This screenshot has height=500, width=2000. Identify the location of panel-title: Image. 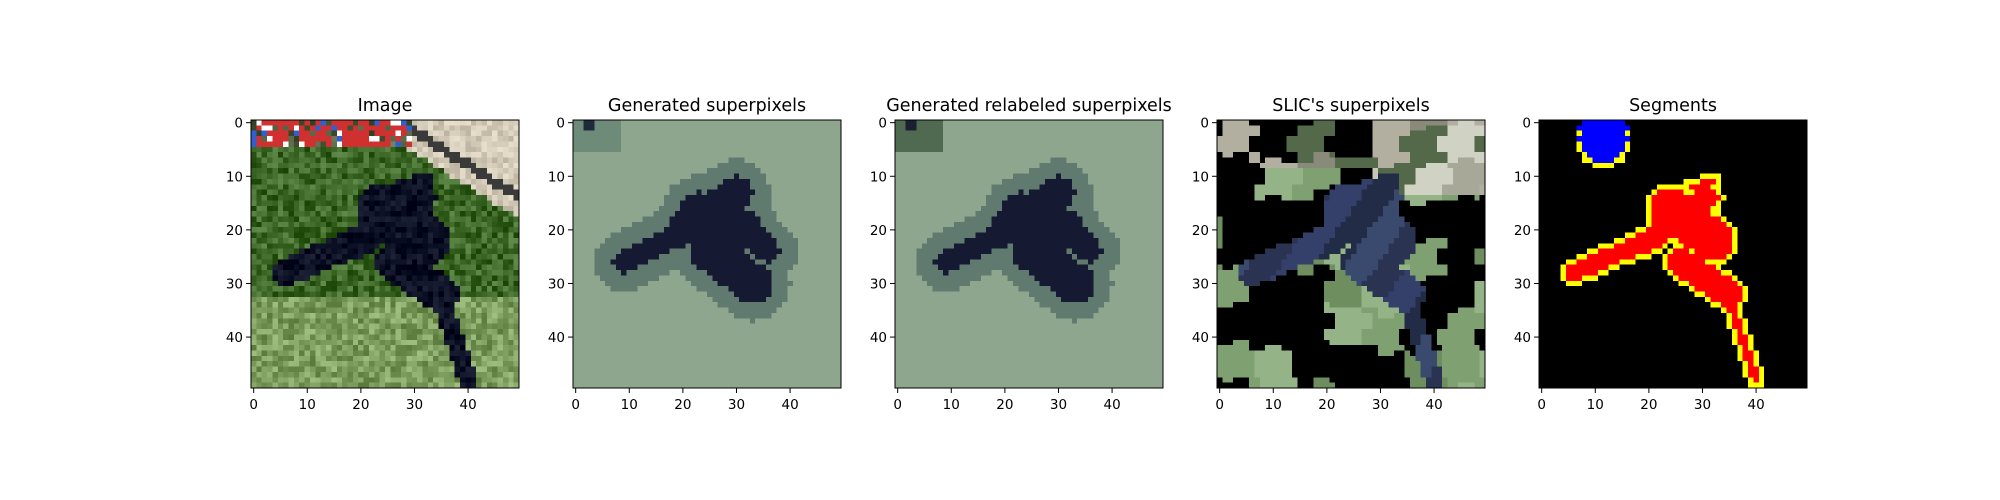
(385, 106).